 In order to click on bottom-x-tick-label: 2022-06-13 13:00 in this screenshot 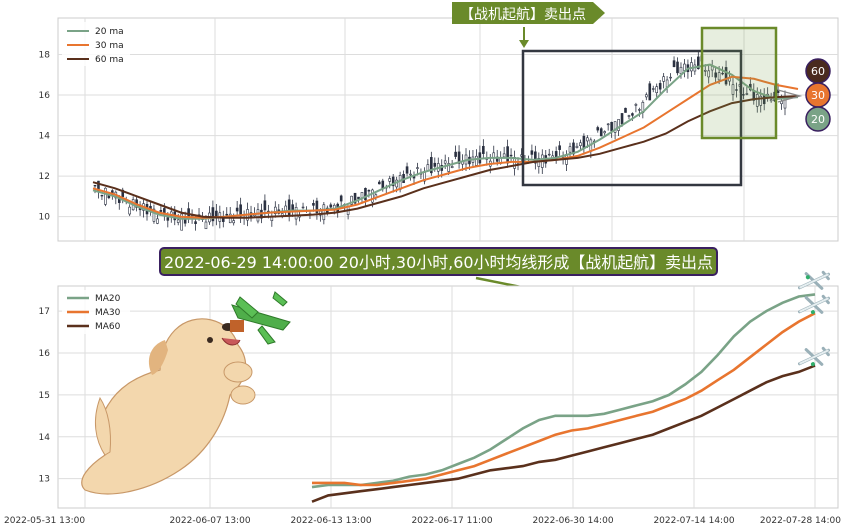, I will do `click(330, 521)`.